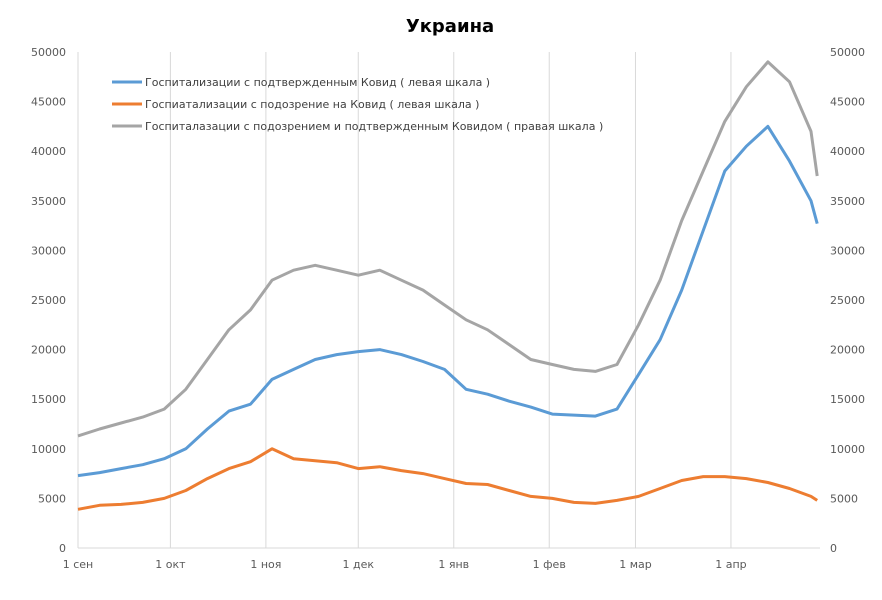 The image size is (882, 600). What do you see at coordinates (48, 201) in the screenshot?
I see `y-left-tick-label: 35000` at bounding box center [48, 201].